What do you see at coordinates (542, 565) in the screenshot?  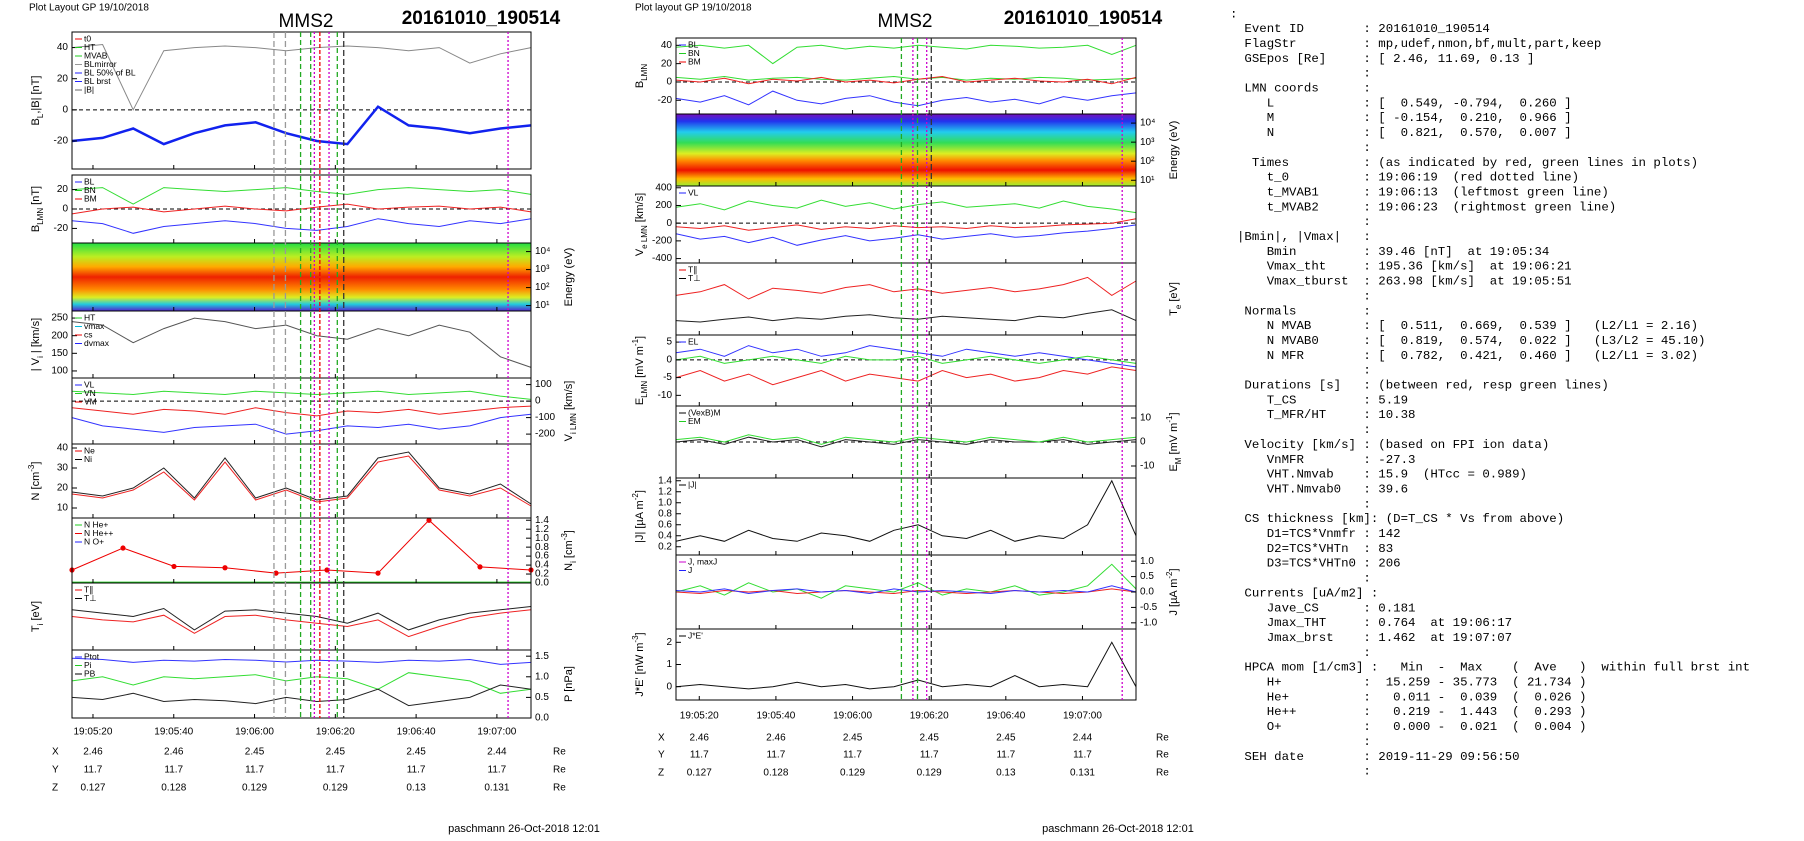 I see `y-tick-label: 0.4` at bounding box center [542, 565].